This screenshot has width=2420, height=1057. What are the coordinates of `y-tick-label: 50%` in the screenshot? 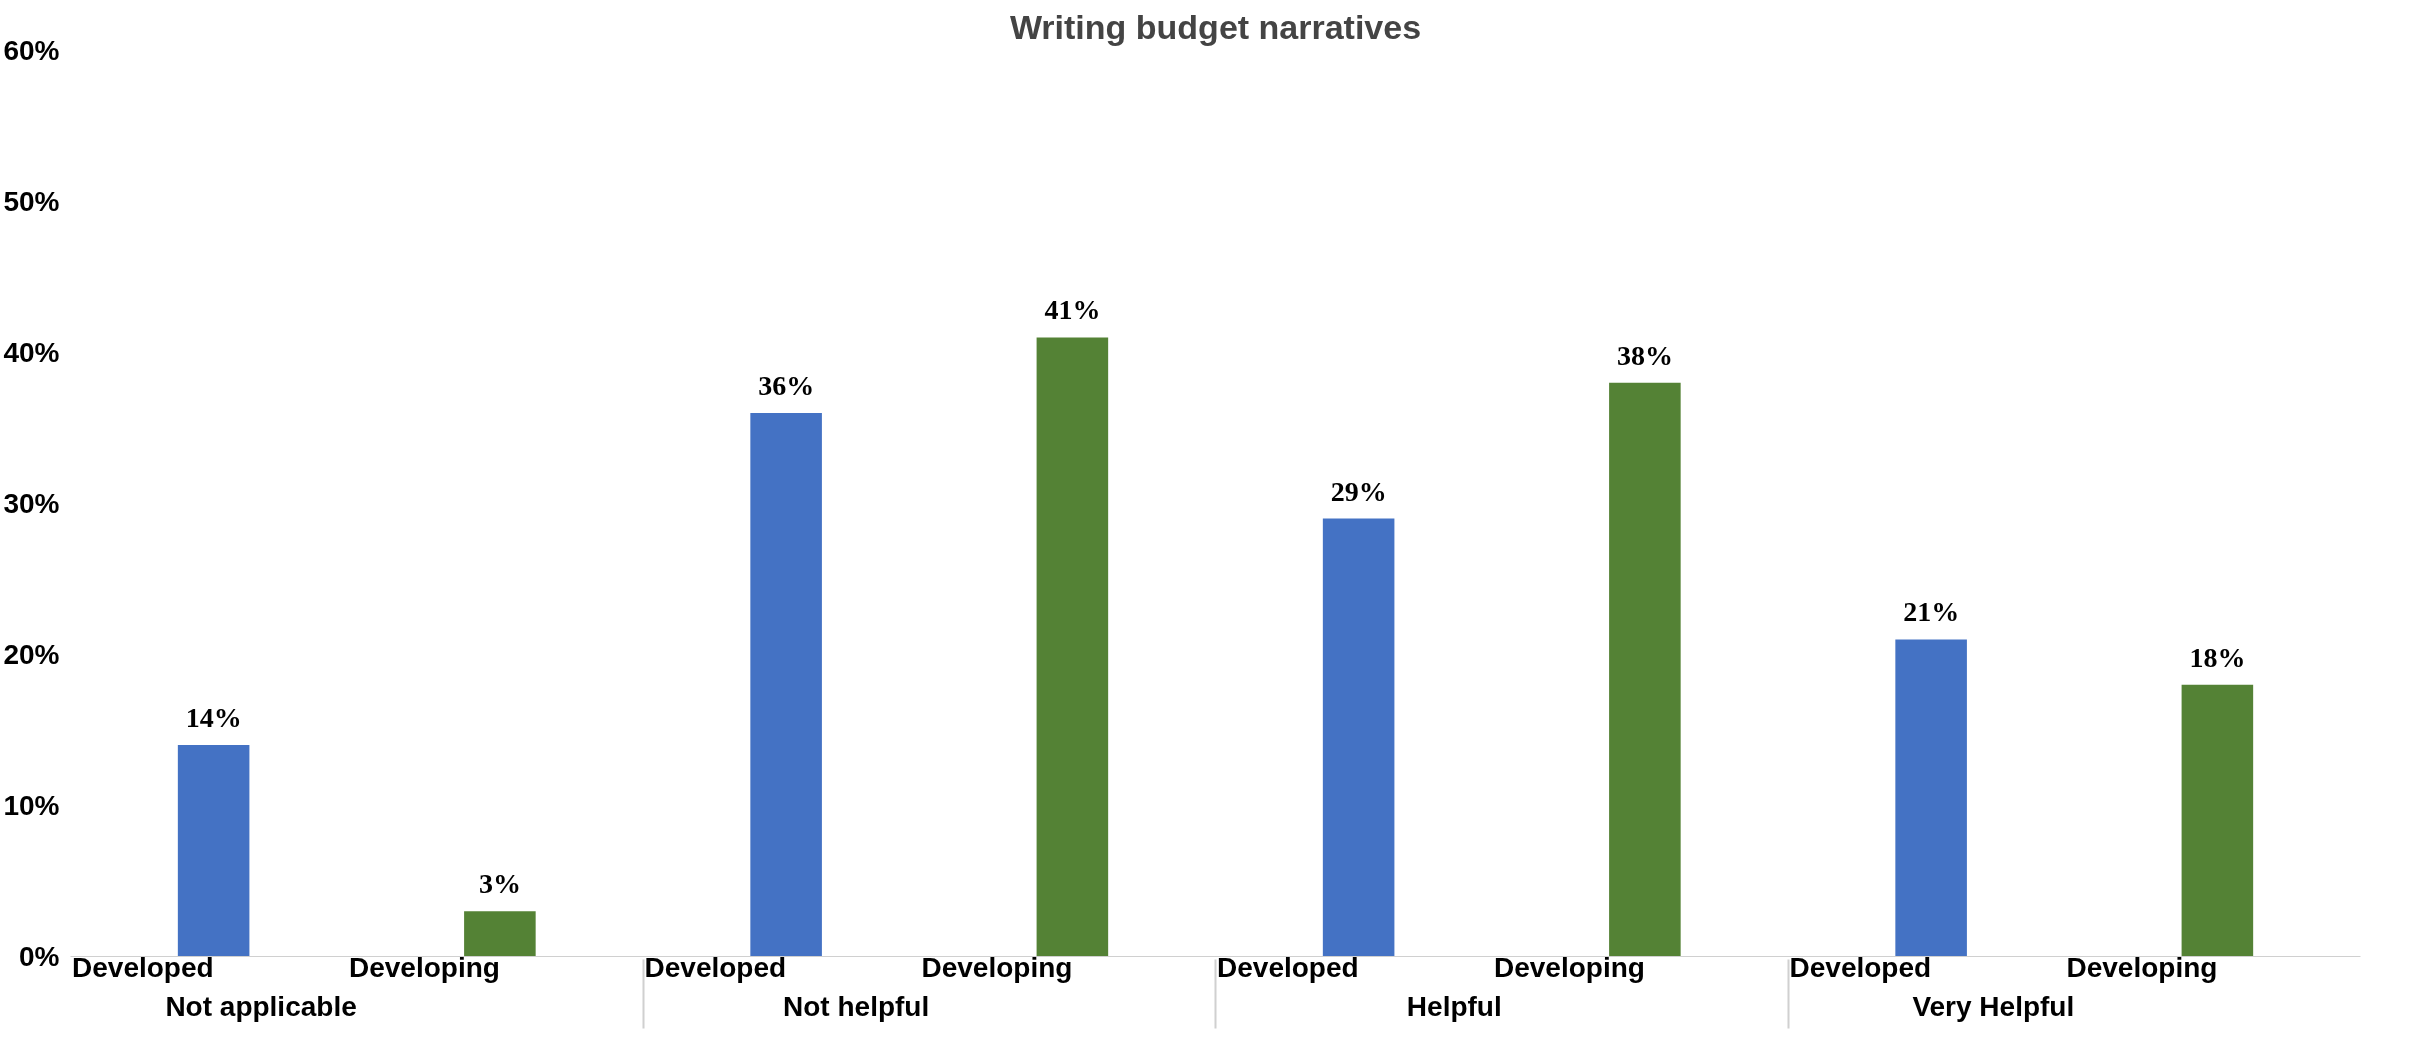 It's located at (31, 201).